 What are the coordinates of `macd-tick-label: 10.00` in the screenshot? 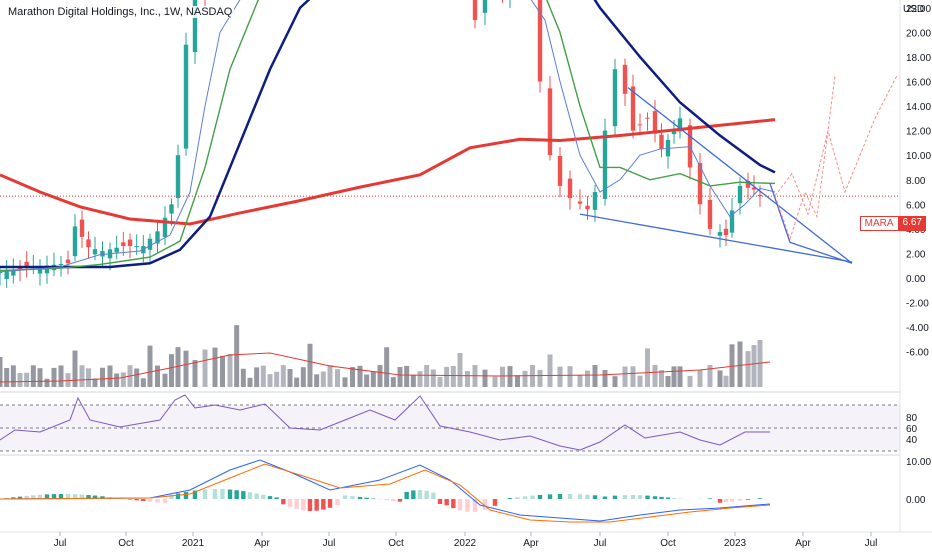 It's located at (918, 462).